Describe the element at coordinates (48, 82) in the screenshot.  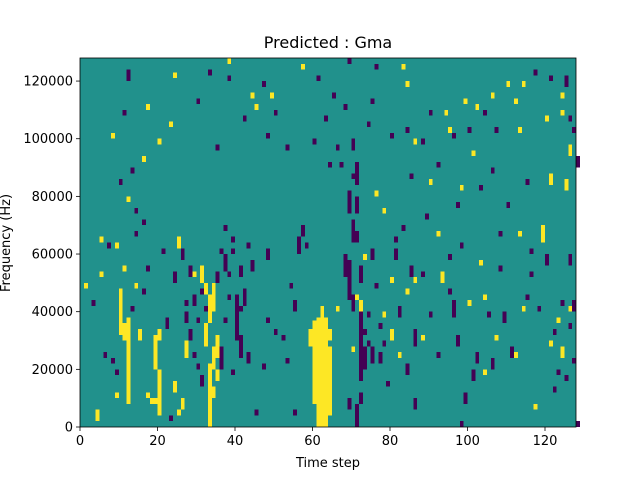
I see `y-tick-label: 120000` at that location.